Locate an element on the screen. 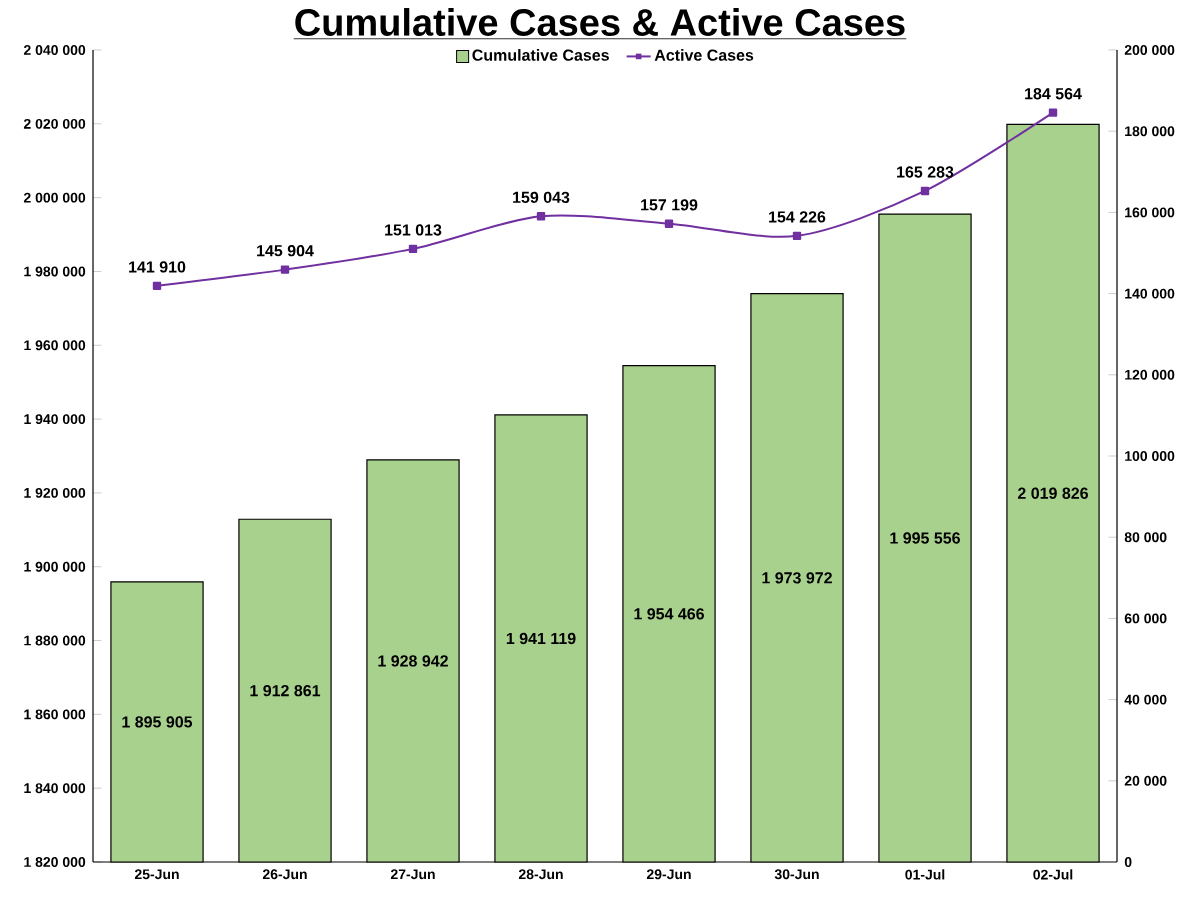 The image size is (1200, 918). x-tick-label: 02-Jul is located at coordinates (1053, 874).